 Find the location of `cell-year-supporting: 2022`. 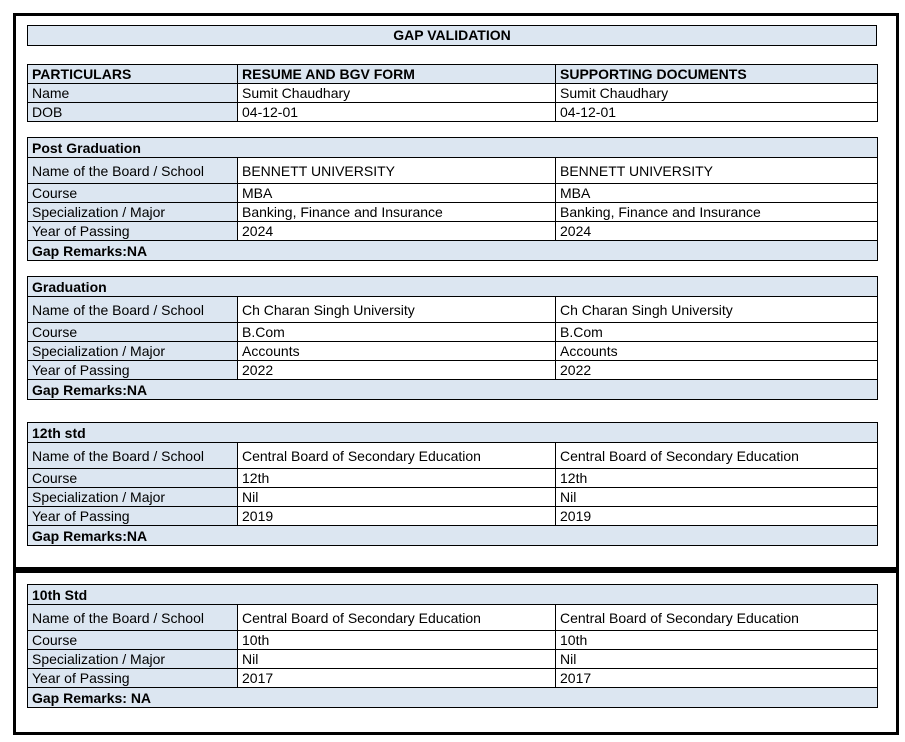

cell-year-supporting: 2022 is located at coordinates (716, 370).